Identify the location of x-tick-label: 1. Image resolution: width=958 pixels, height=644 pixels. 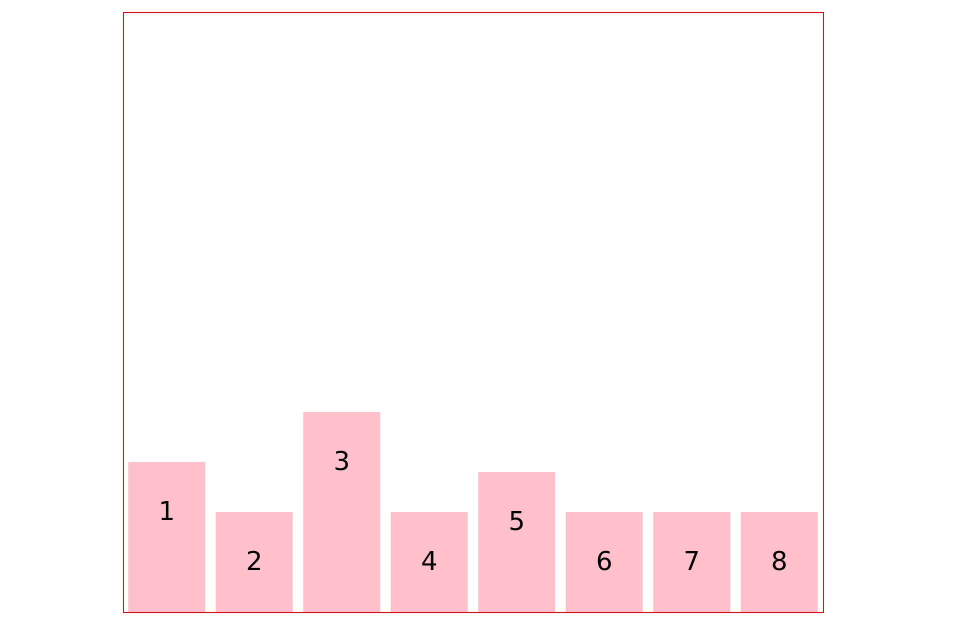
(167, 512).